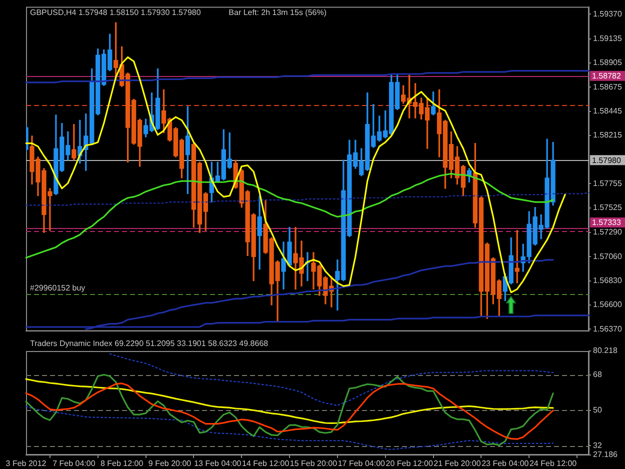  Describe the element at coordinates (607, 183) in the screenshot. I see `y-tick-label: 1.57755` at that location.